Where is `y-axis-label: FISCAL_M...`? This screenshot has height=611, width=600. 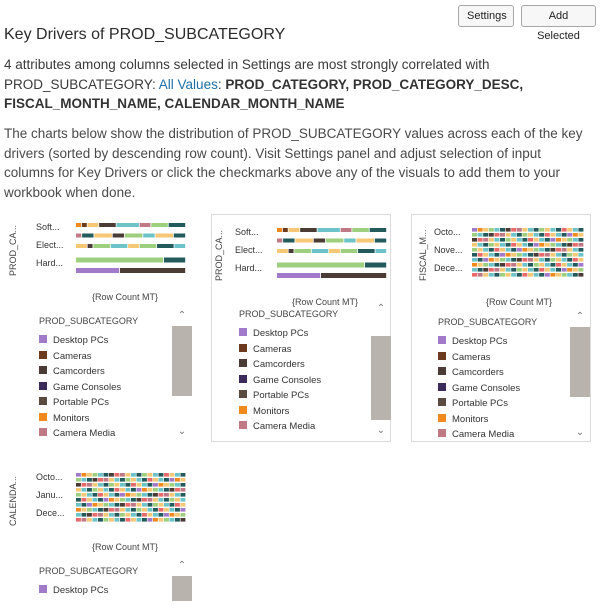
y-axis-label: FISCAL_M... is located at coordinates (423, 255).